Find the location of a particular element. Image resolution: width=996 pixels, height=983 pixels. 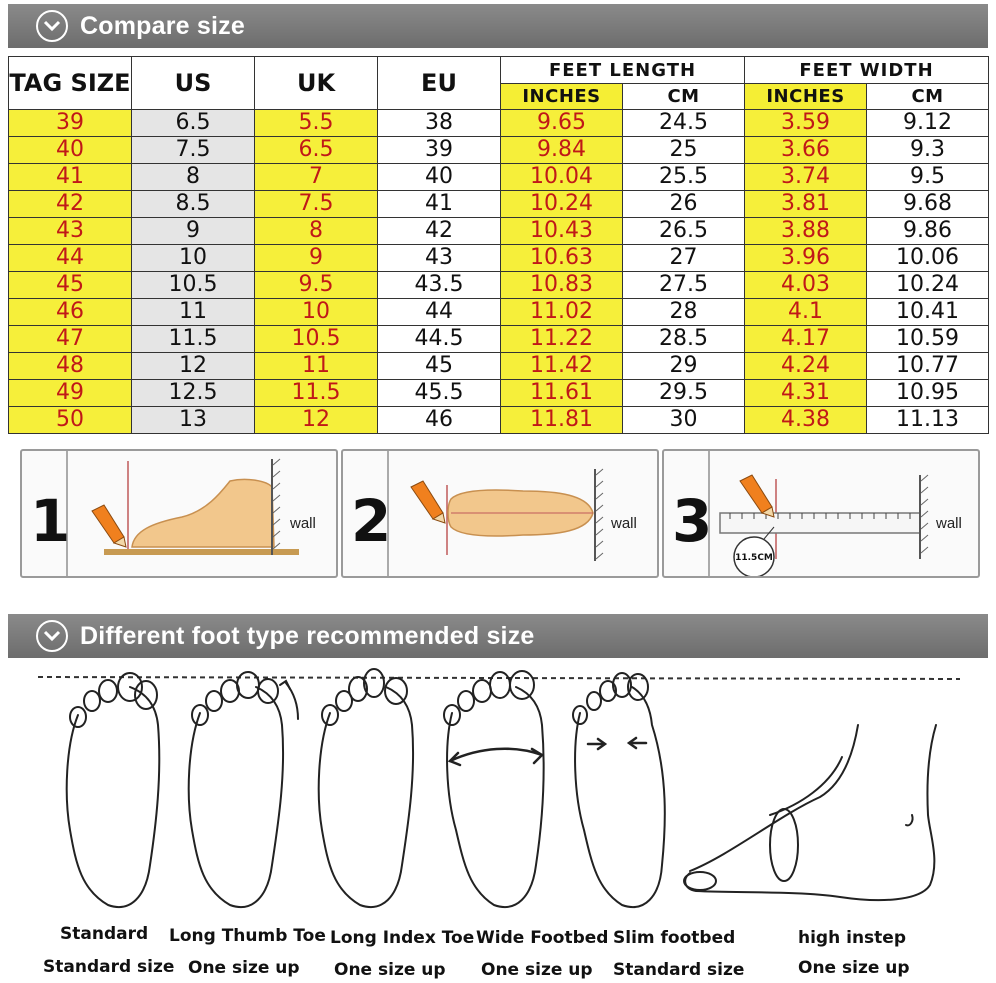

header-feet-length: FEET LENGTH is located at coordinates (622, 70).